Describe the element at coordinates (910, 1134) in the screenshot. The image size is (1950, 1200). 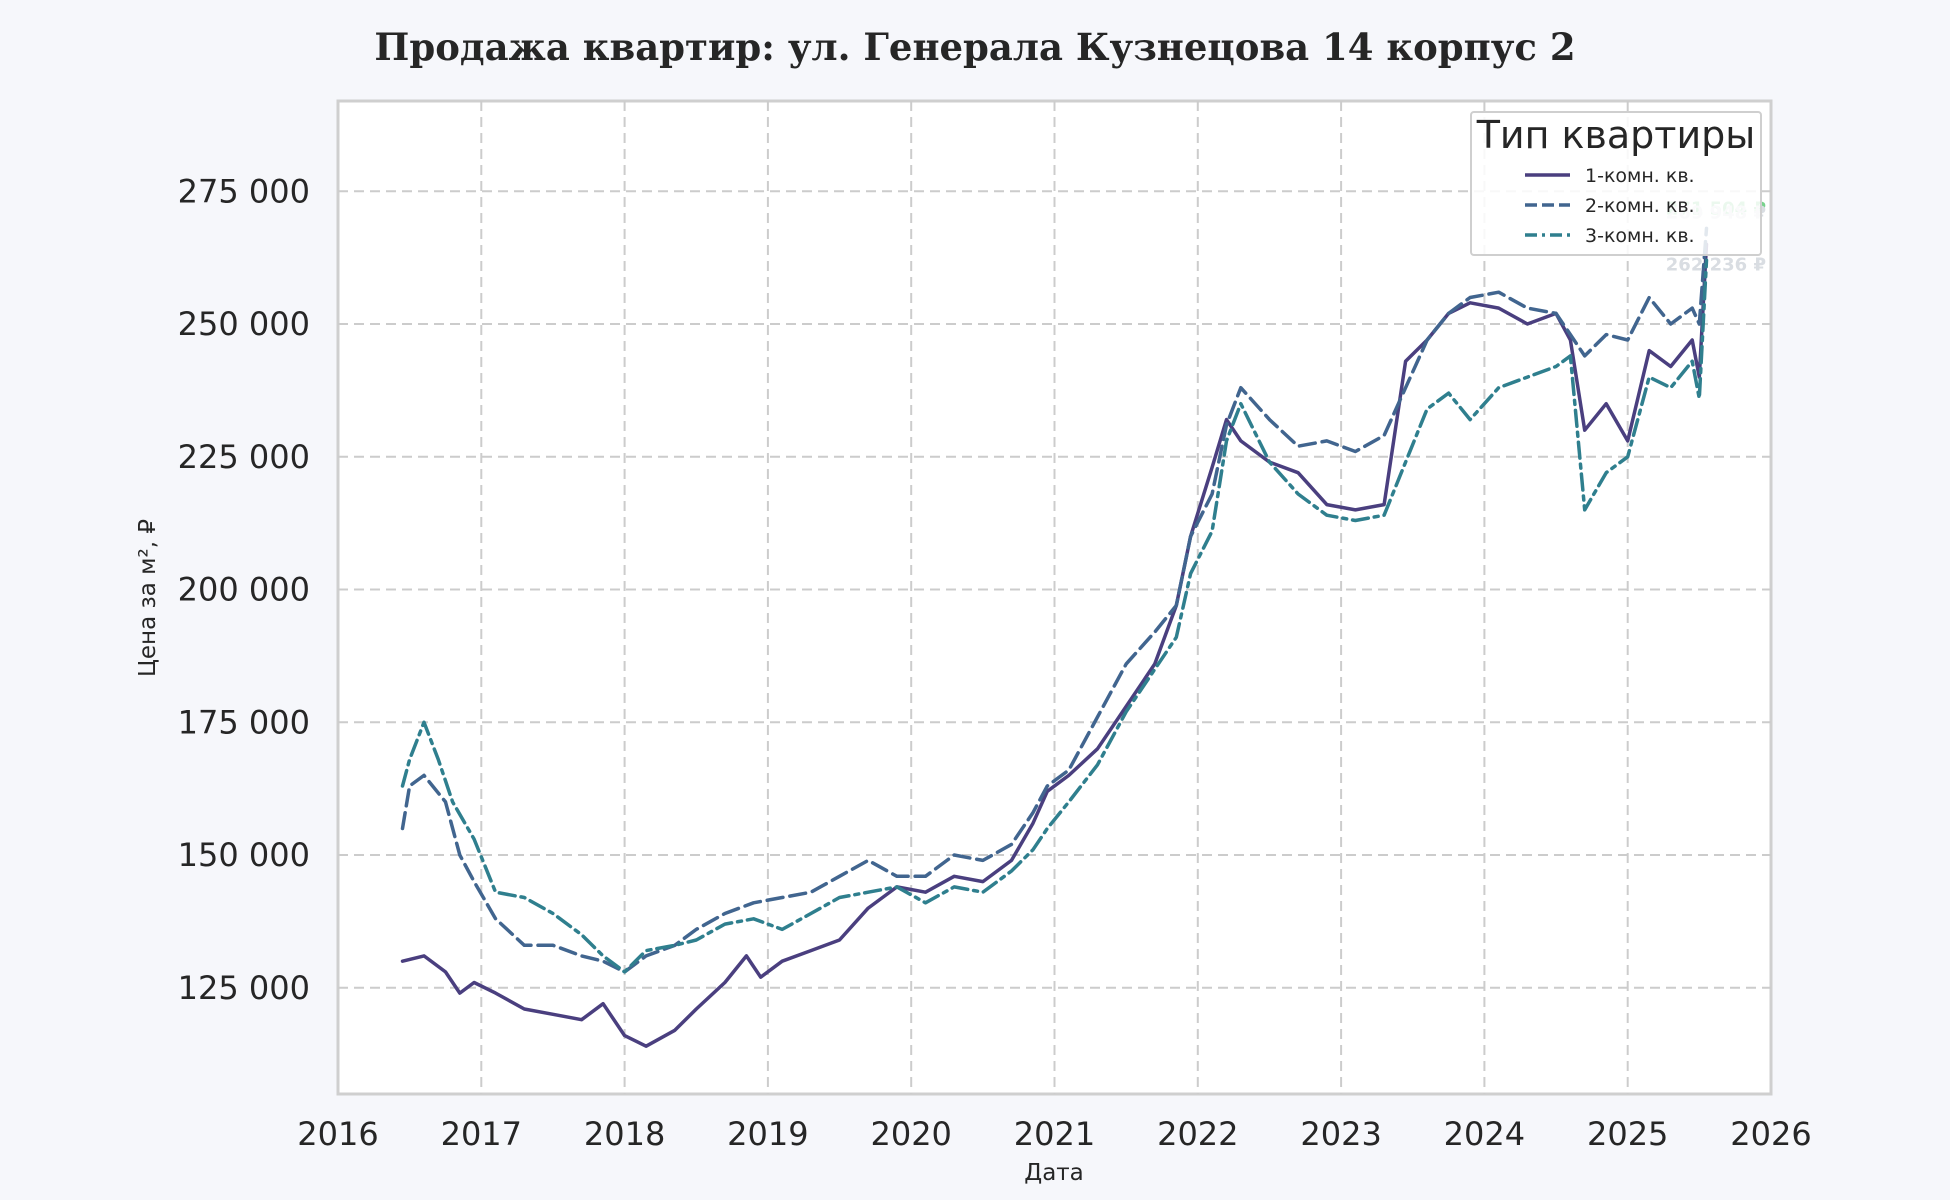
I see `x-tick-label: 2020` at that location.